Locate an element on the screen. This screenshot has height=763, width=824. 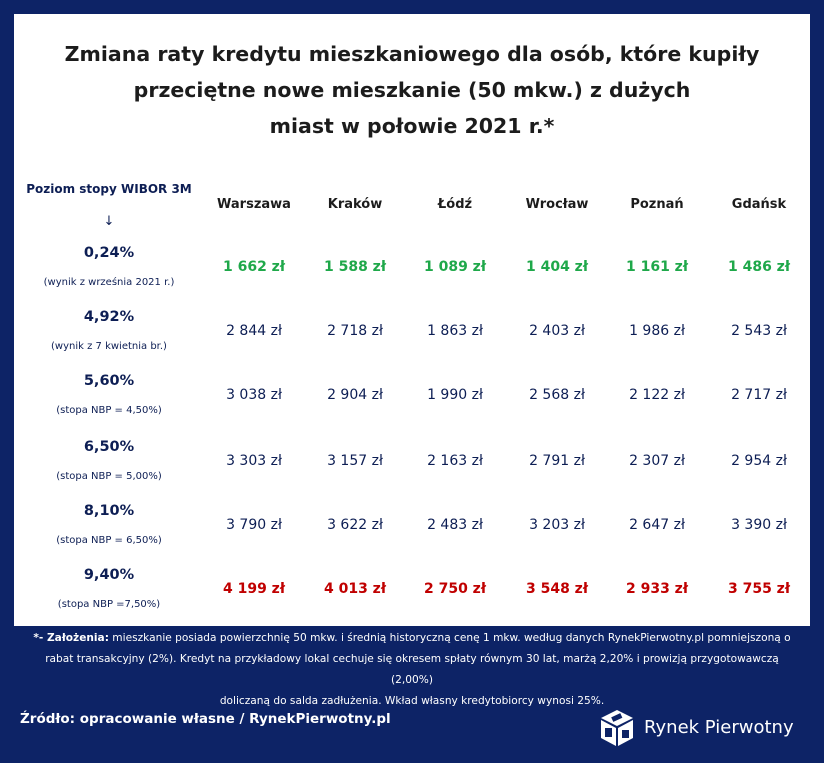
table-cell: 2 791 zł is located at coordinates (557, 461).